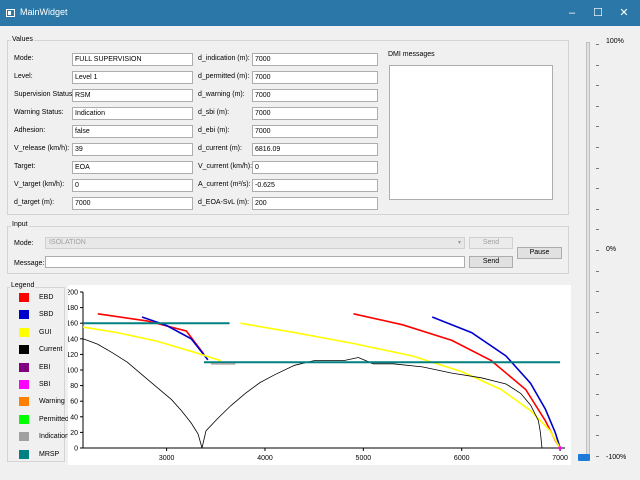 The height and width of the screenshot is (480, 640). Describe the element at coordinates (51, 350) in the screenshot. I see `legend-label: Current` at that location.